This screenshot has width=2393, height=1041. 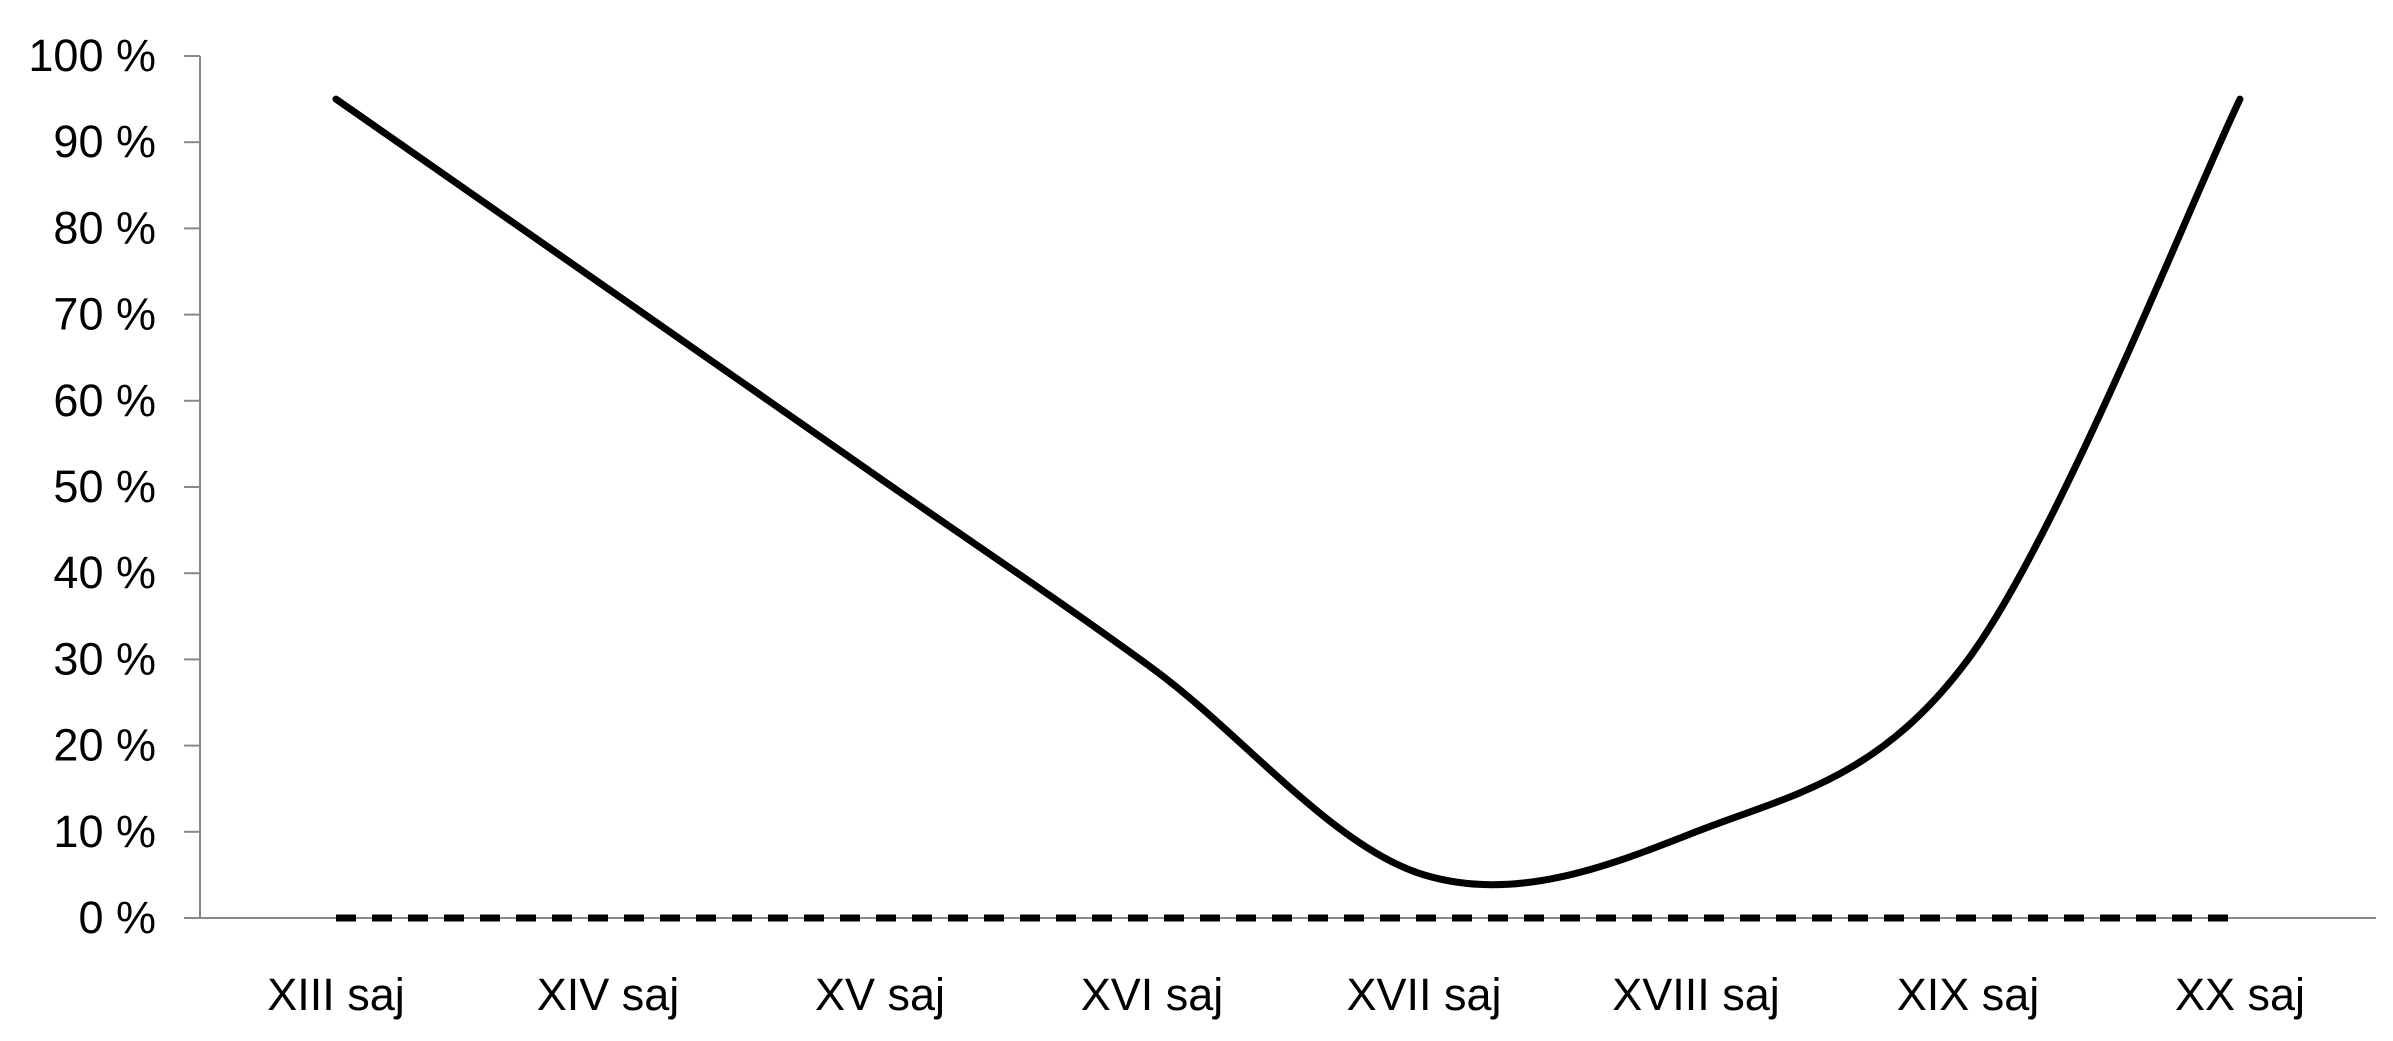 I want to click on y-tick-label: 100 %, so click(x=92, y=55).